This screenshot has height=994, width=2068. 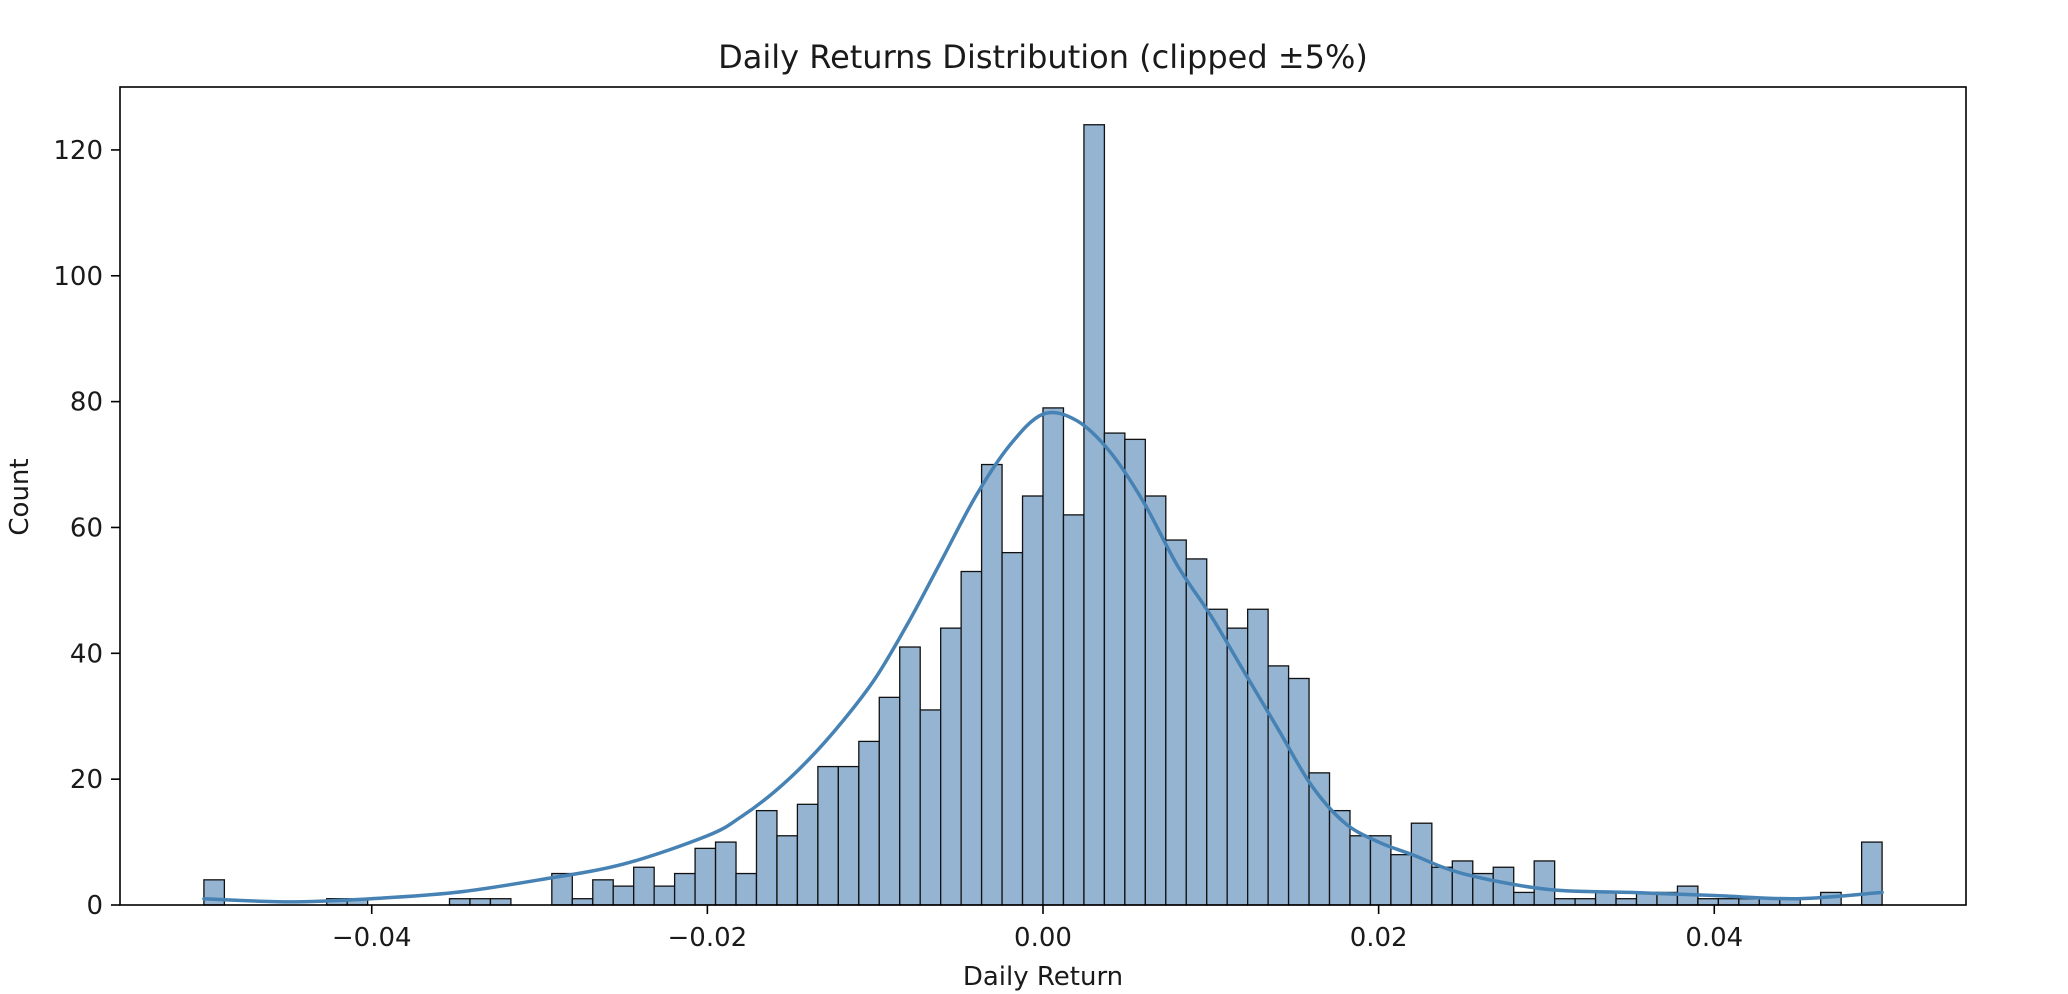 What do you see at coordinates (372, 938) in the screenshot?
I see `x-tick-label: −0.04` at bounding box center [372, 938].